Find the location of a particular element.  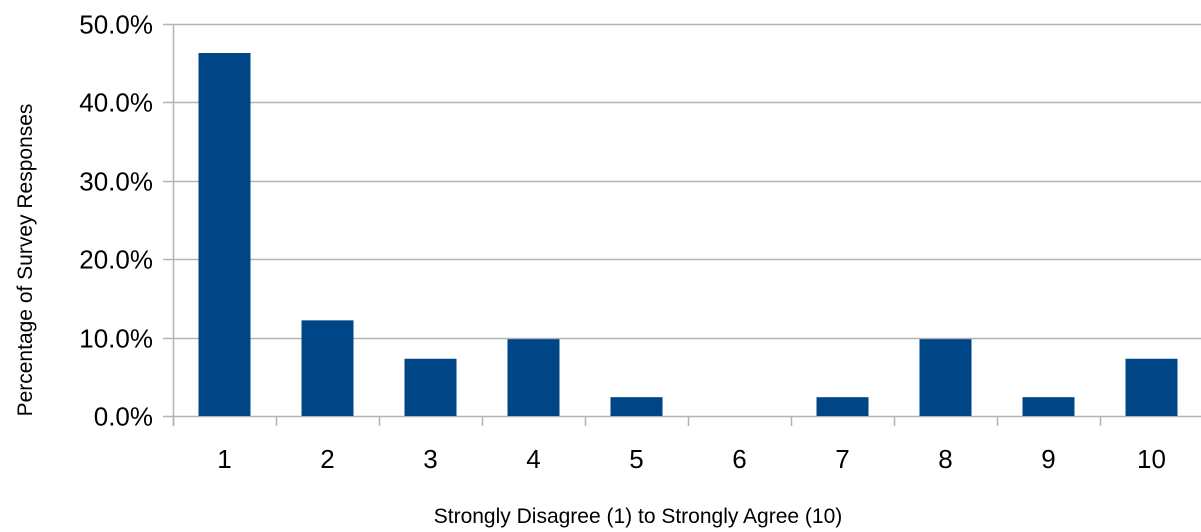

x-tick-label-8: 8 is located at coordinates (945, 459).